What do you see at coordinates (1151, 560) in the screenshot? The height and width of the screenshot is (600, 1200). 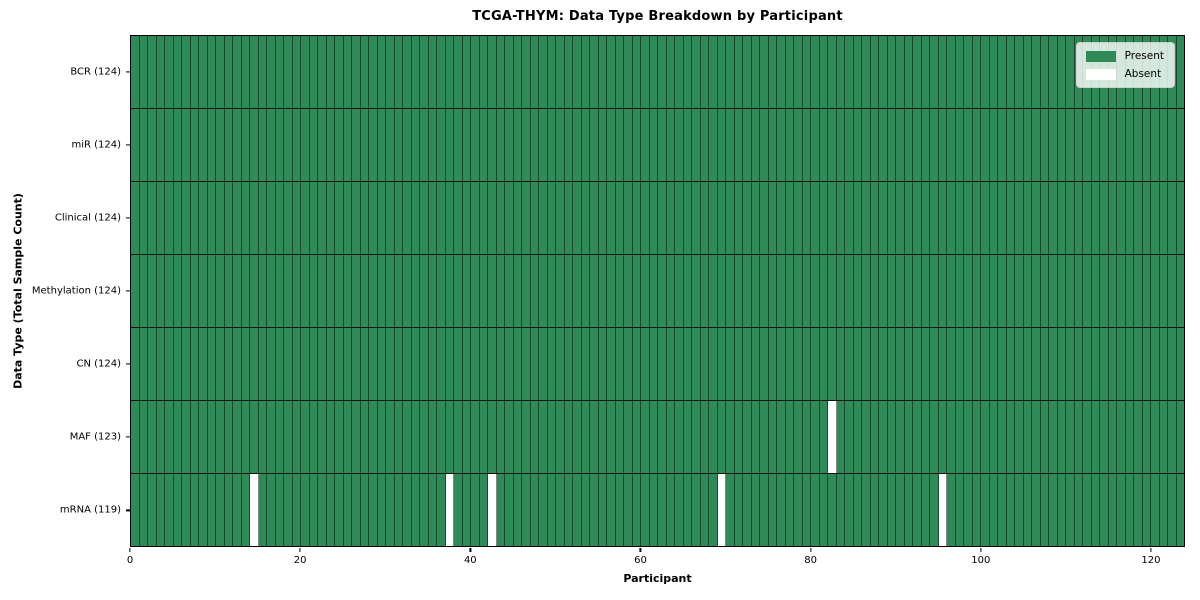 I see `x-tick-label: 120` at bounding box center [1151, 560].